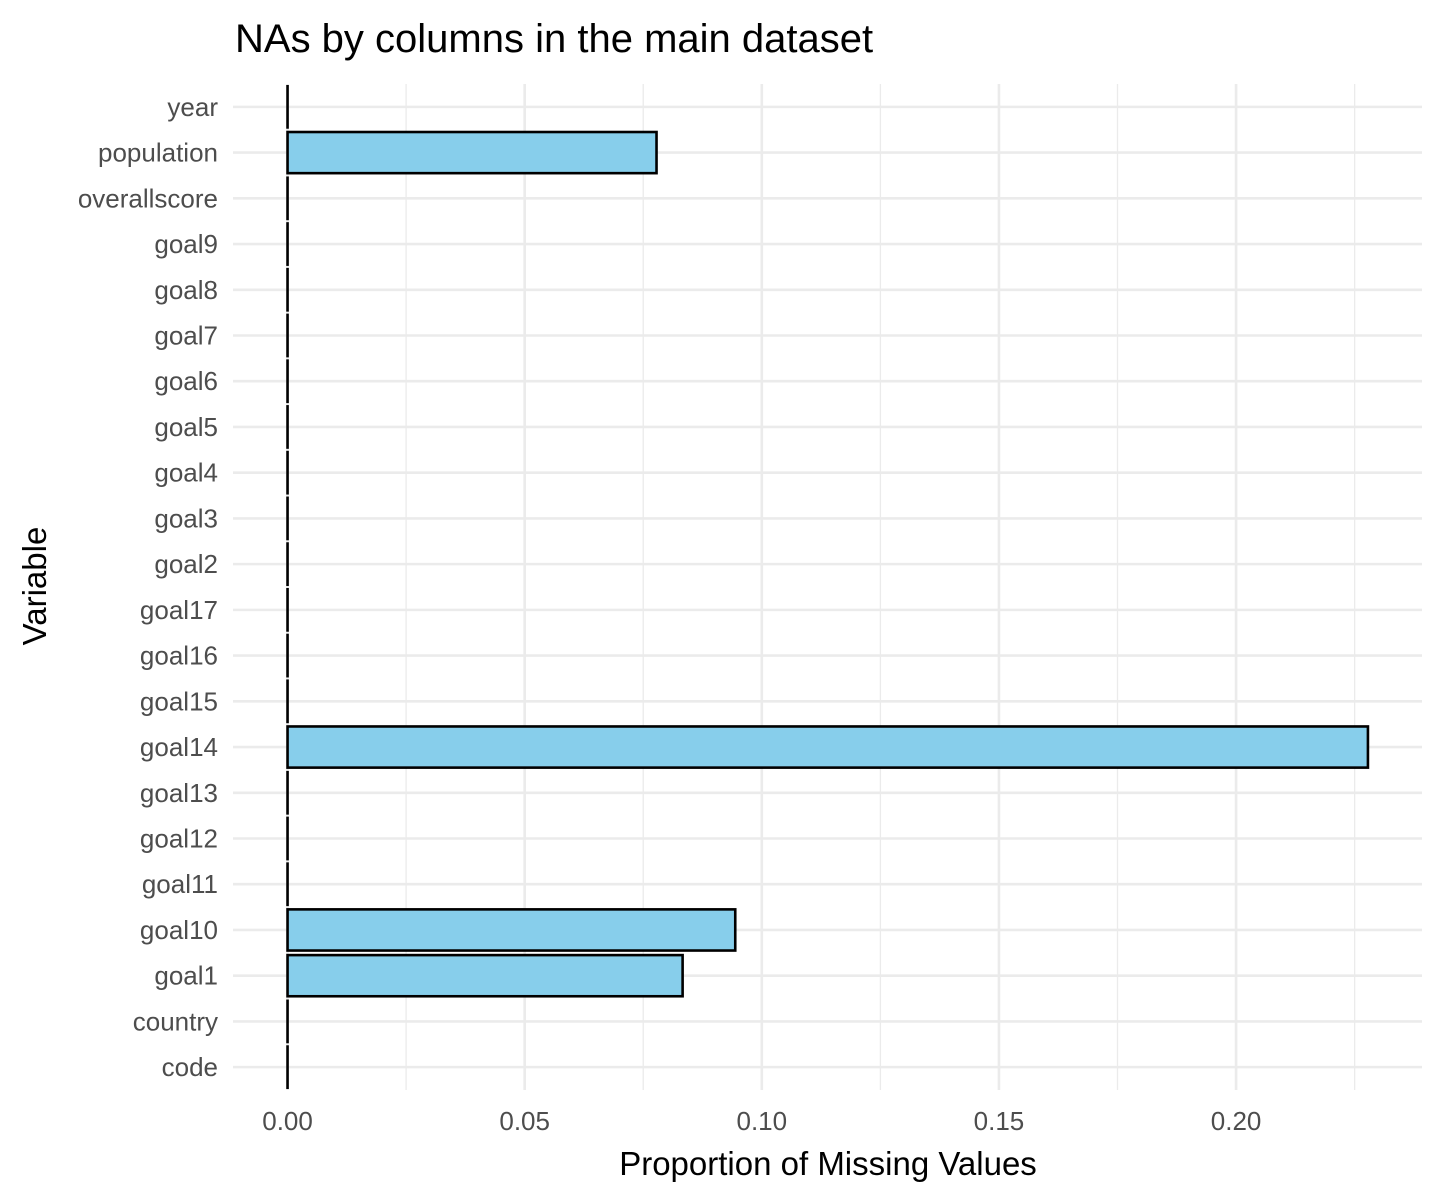 The width and height of the screenshot is (1440, 1200). I want to click on y-tick-label: goal3, so click(186, 518).